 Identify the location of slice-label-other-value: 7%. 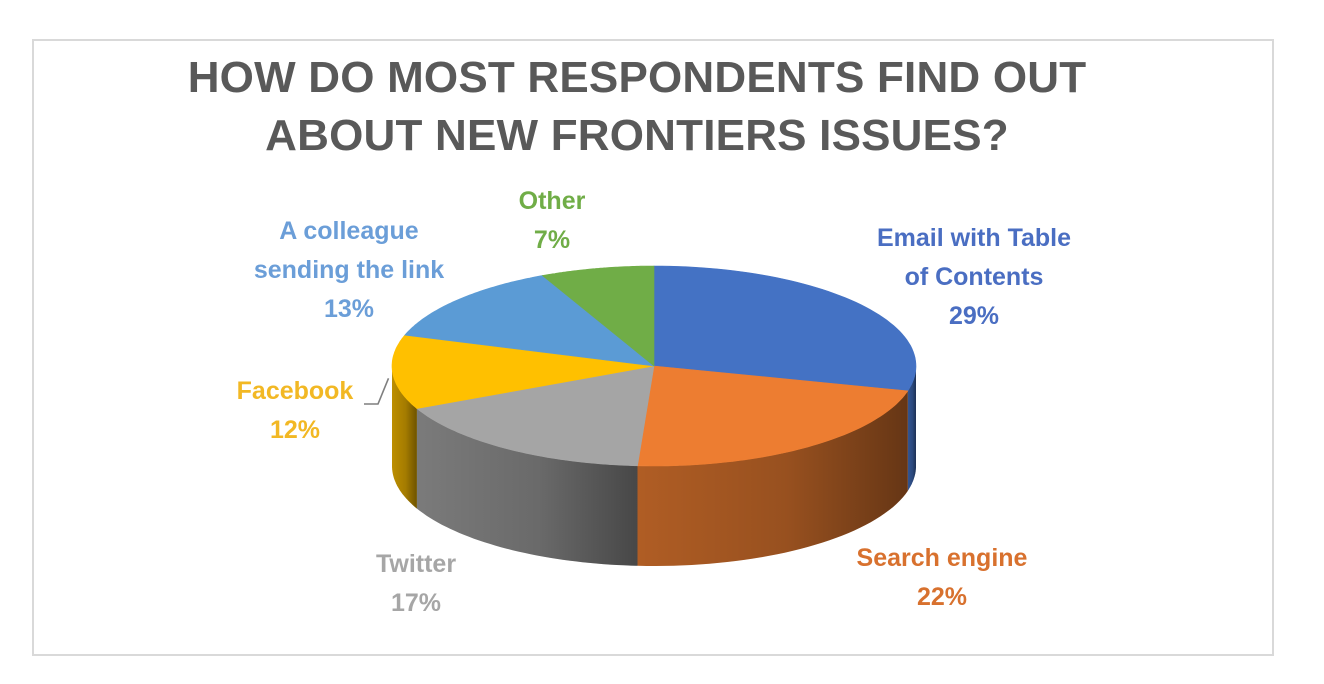
(552, 240).